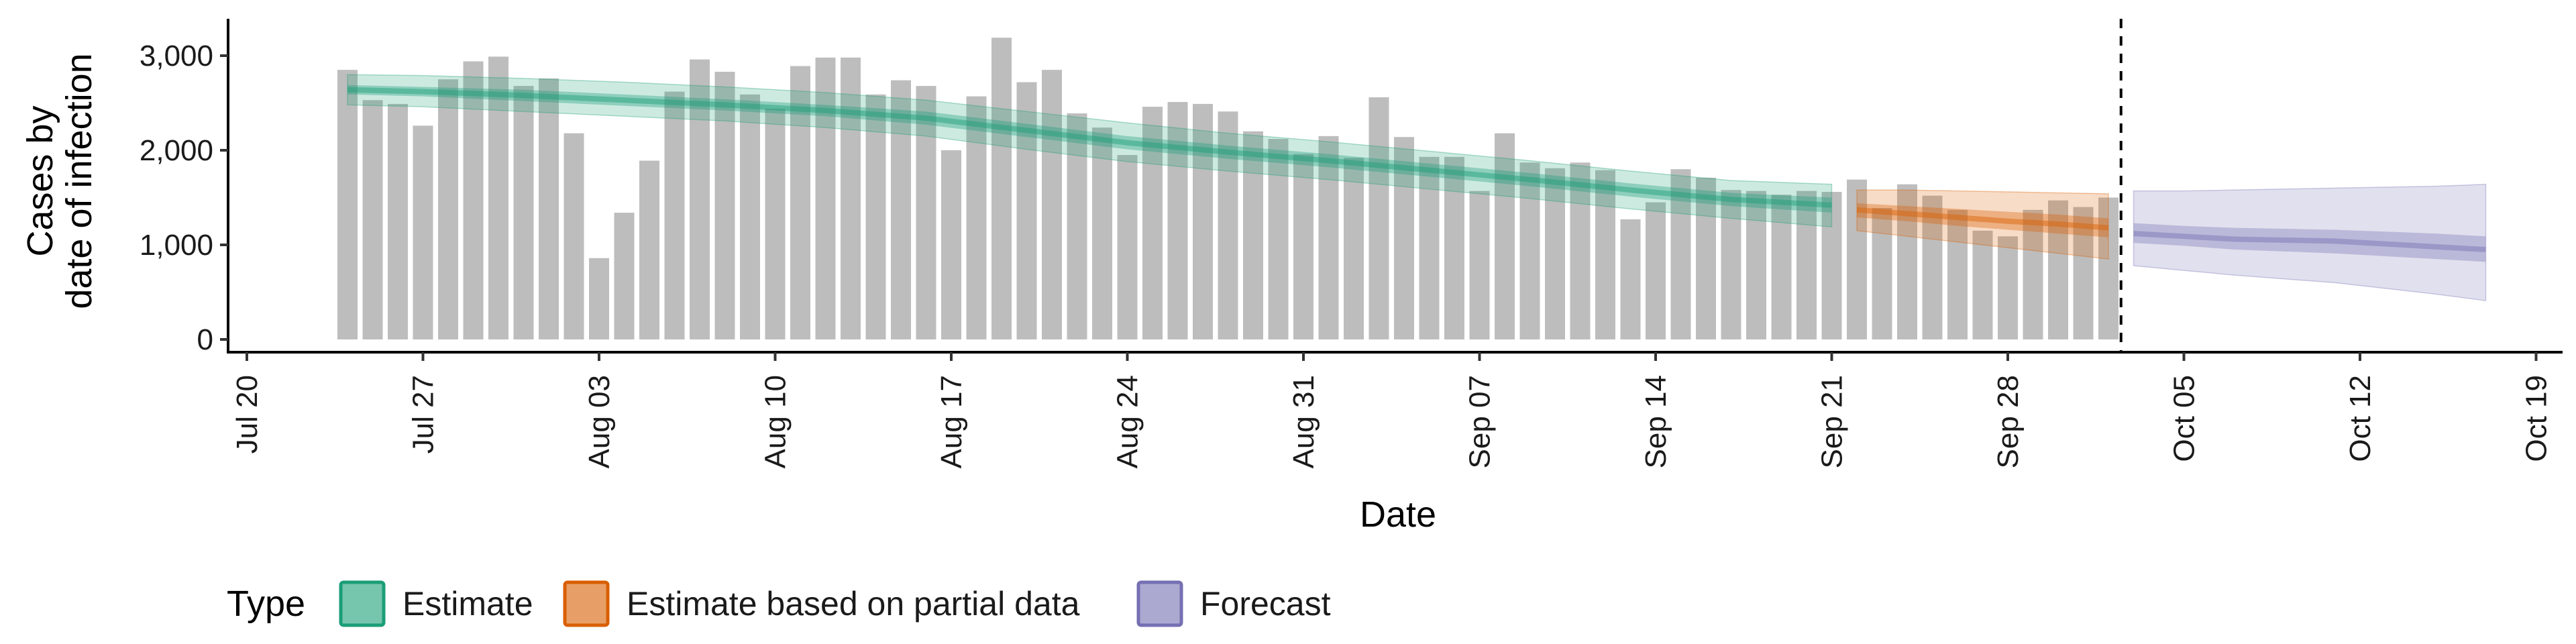 This screenshot has height=644, width=2576. Describe the element at coordinates (176, 56) in the screenshot. I see `y-tick-label-3000: 3,000` at that location.